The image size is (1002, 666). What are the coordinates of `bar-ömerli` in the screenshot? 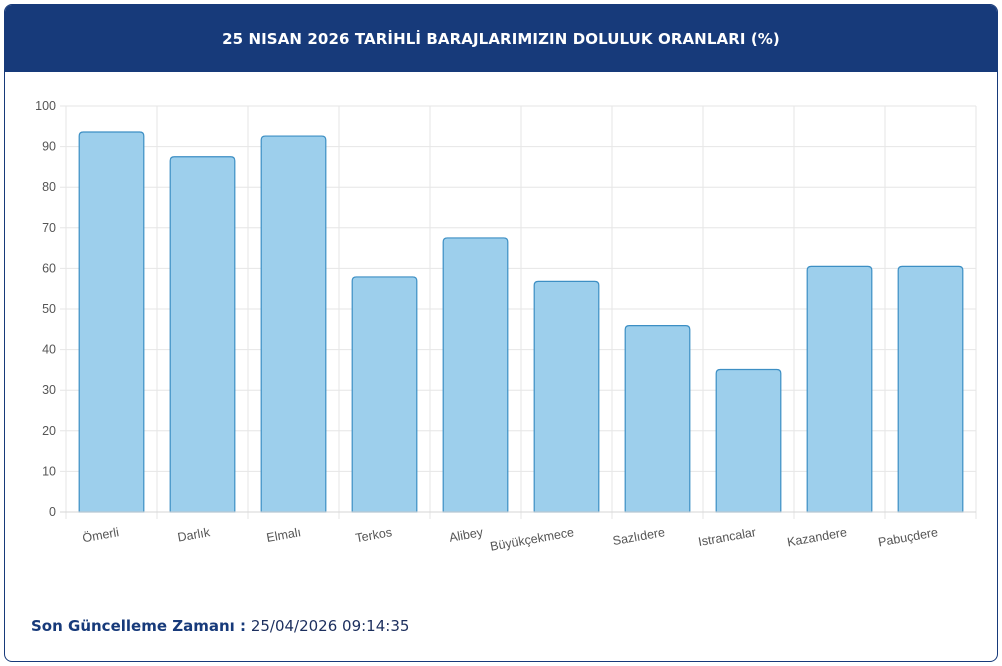 It's located at (111, 322).